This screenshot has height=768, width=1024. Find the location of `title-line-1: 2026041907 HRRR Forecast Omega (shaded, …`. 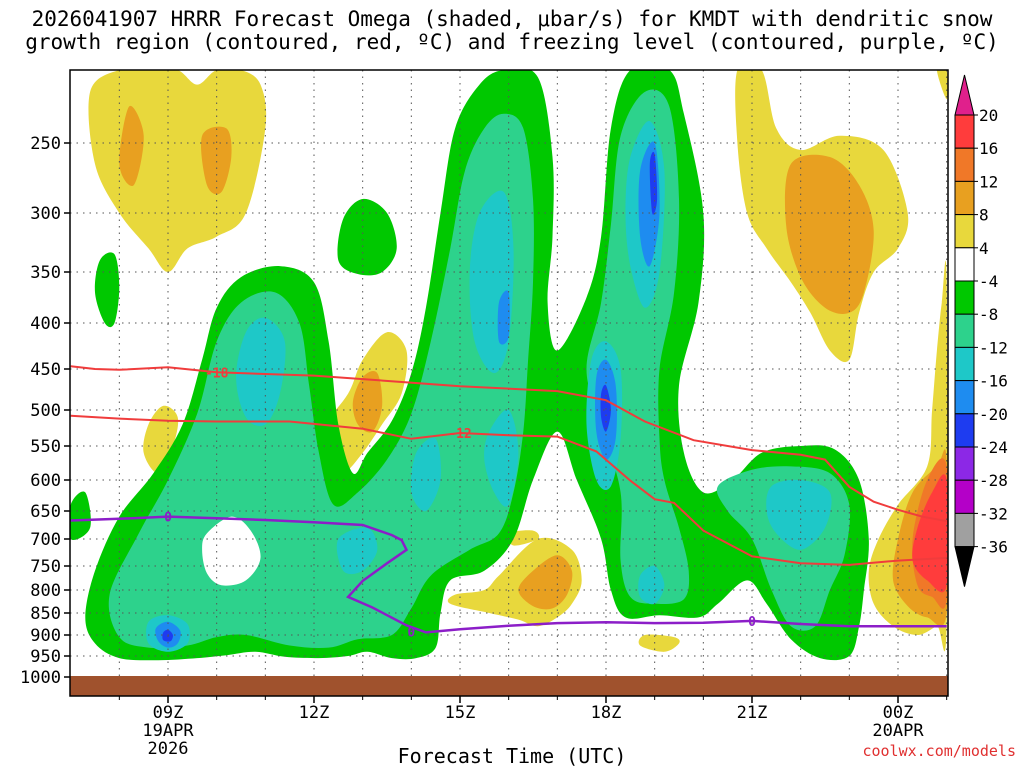

title-line-1: 2026041907 HRRR Forecast Omega (shaded, … is located at coordinates (512, 19).